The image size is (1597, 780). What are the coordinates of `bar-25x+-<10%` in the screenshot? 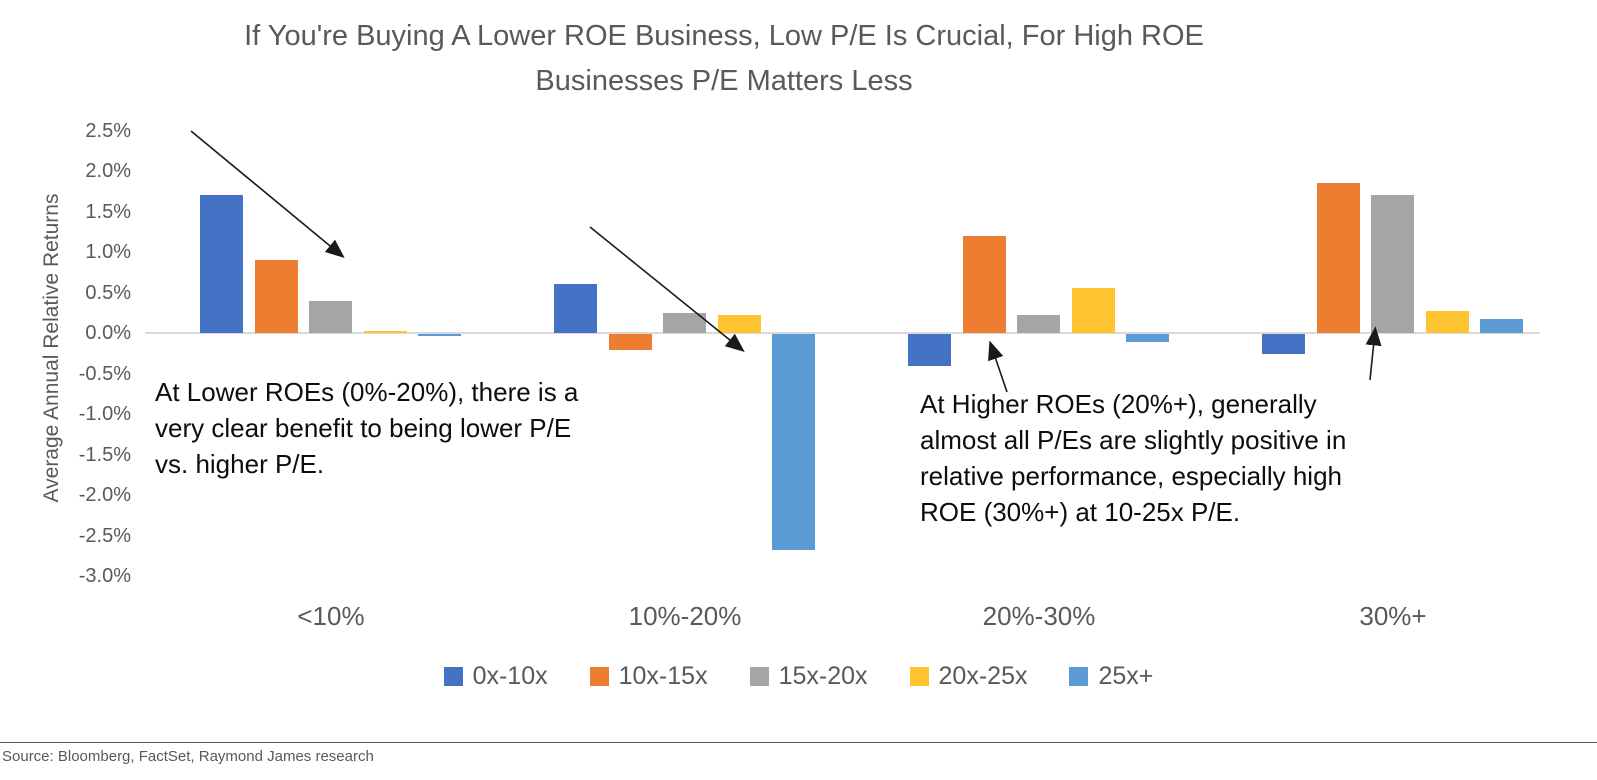 It's located at (440, 335).